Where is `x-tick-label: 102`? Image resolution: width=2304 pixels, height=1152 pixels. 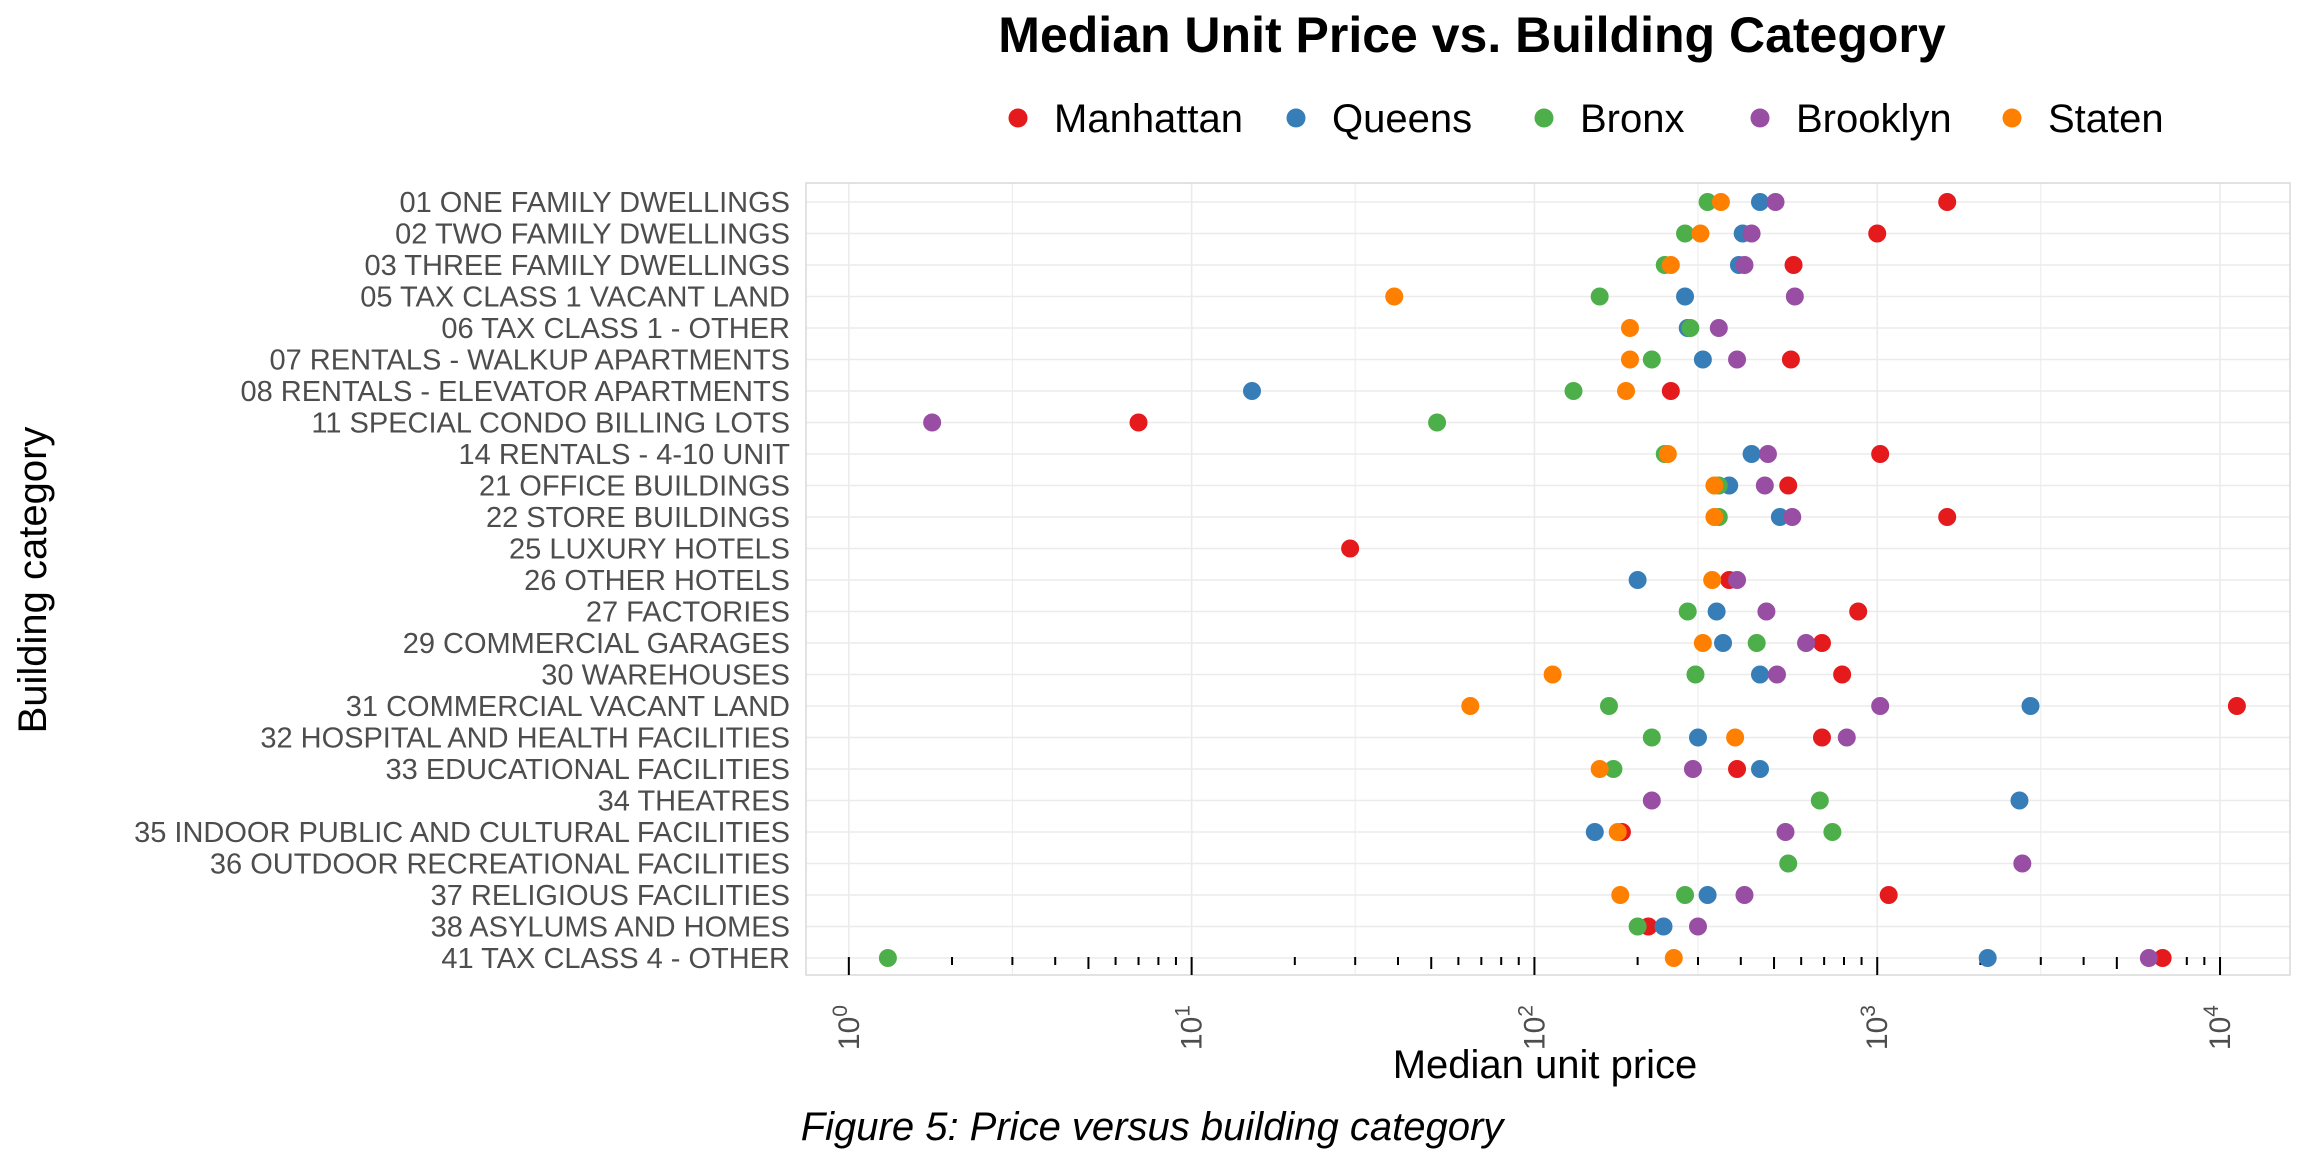
x-tick-label: 102 is located at coordinates (1532, 1027).